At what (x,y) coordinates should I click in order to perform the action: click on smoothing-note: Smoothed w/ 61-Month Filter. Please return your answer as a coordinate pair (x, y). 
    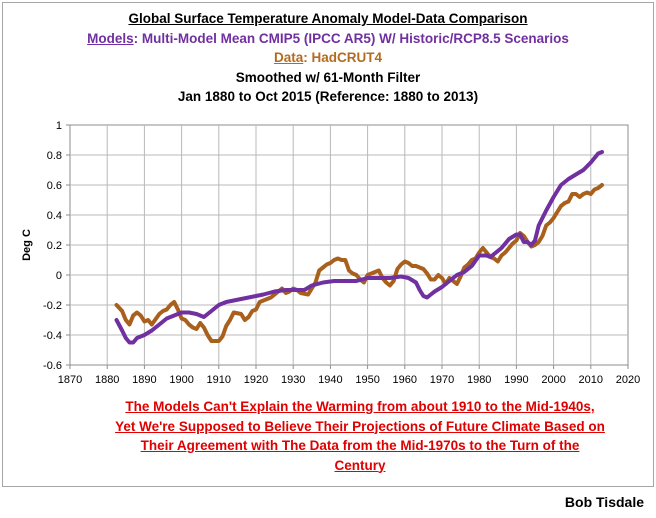
    Looking at the image, I should click on (328, 77).